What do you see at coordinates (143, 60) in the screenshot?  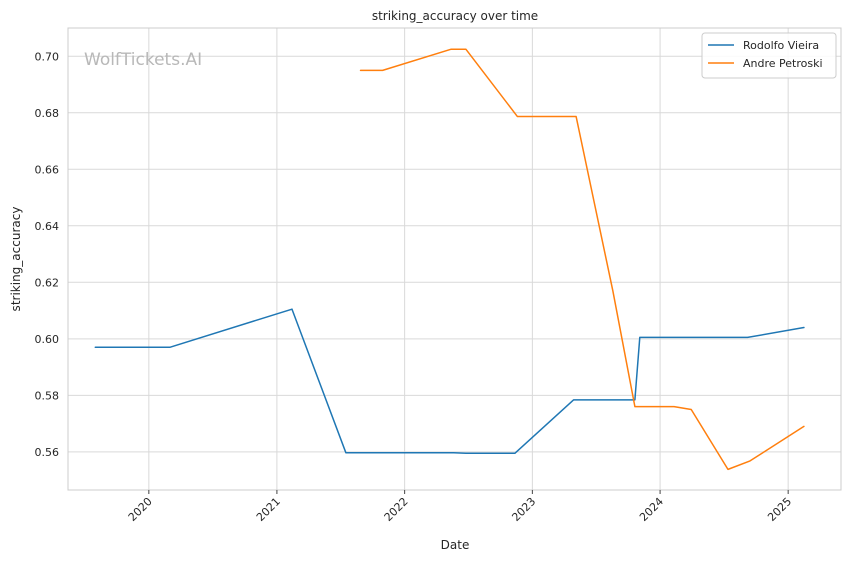 I see `watermark: WolfTickets.AI` at bounding box center [143, 60].